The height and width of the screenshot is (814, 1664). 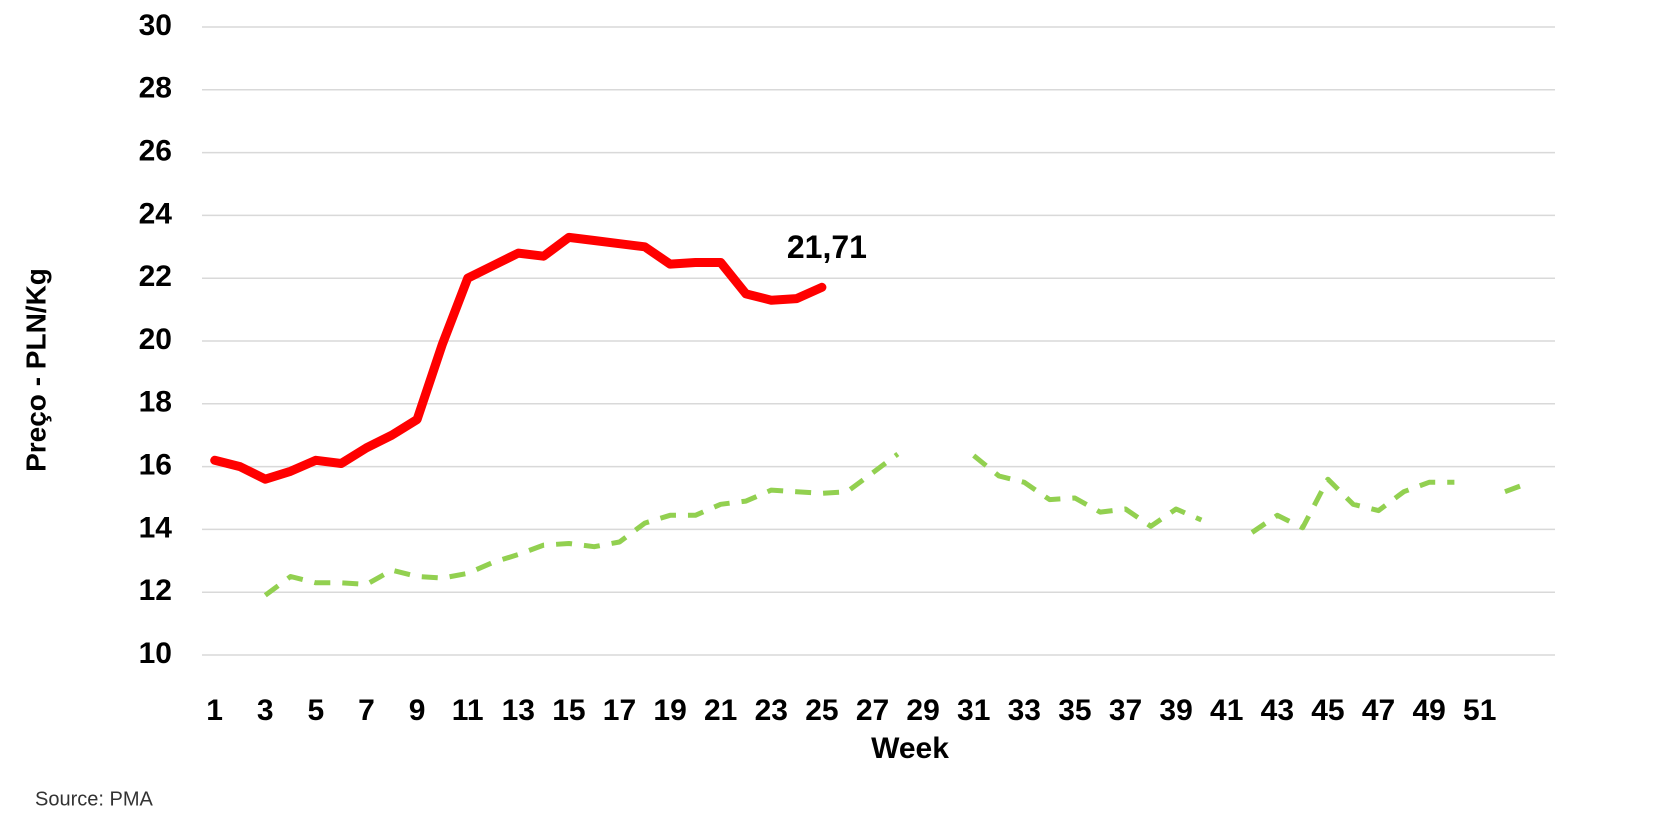 I want to click on annotation: 21,71, so click(x=827, y=247).